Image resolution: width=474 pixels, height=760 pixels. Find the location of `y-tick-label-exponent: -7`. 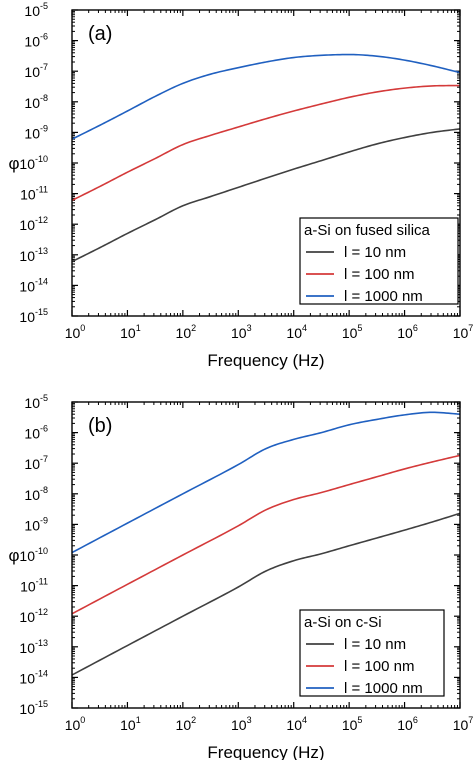

y-tick-label-exponent: -7 is located at coordinates (44, 459).